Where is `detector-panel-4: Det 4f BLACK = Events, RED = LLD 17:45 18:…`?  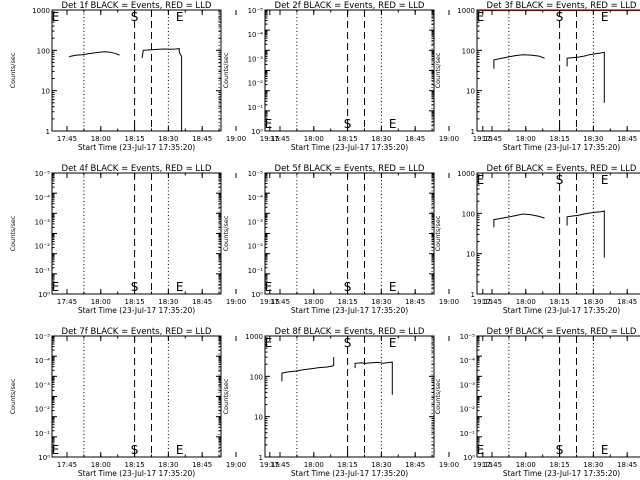 detector-panel-4: Det 4f BLACK = Events, RED = LLD 17:45 18:… is located at coordinates (144, 239).